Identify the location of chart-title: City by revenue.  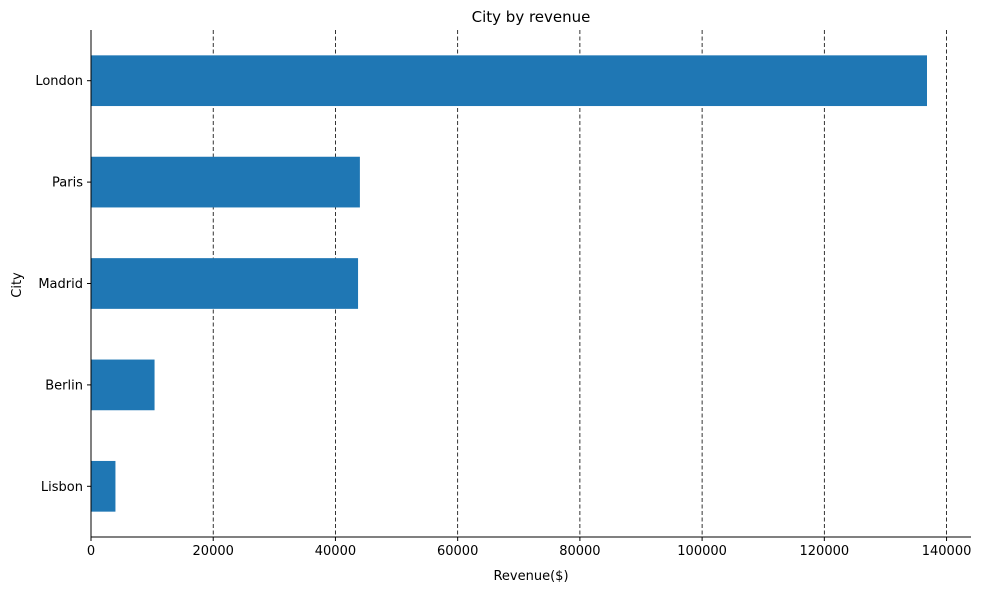
(531, 17).